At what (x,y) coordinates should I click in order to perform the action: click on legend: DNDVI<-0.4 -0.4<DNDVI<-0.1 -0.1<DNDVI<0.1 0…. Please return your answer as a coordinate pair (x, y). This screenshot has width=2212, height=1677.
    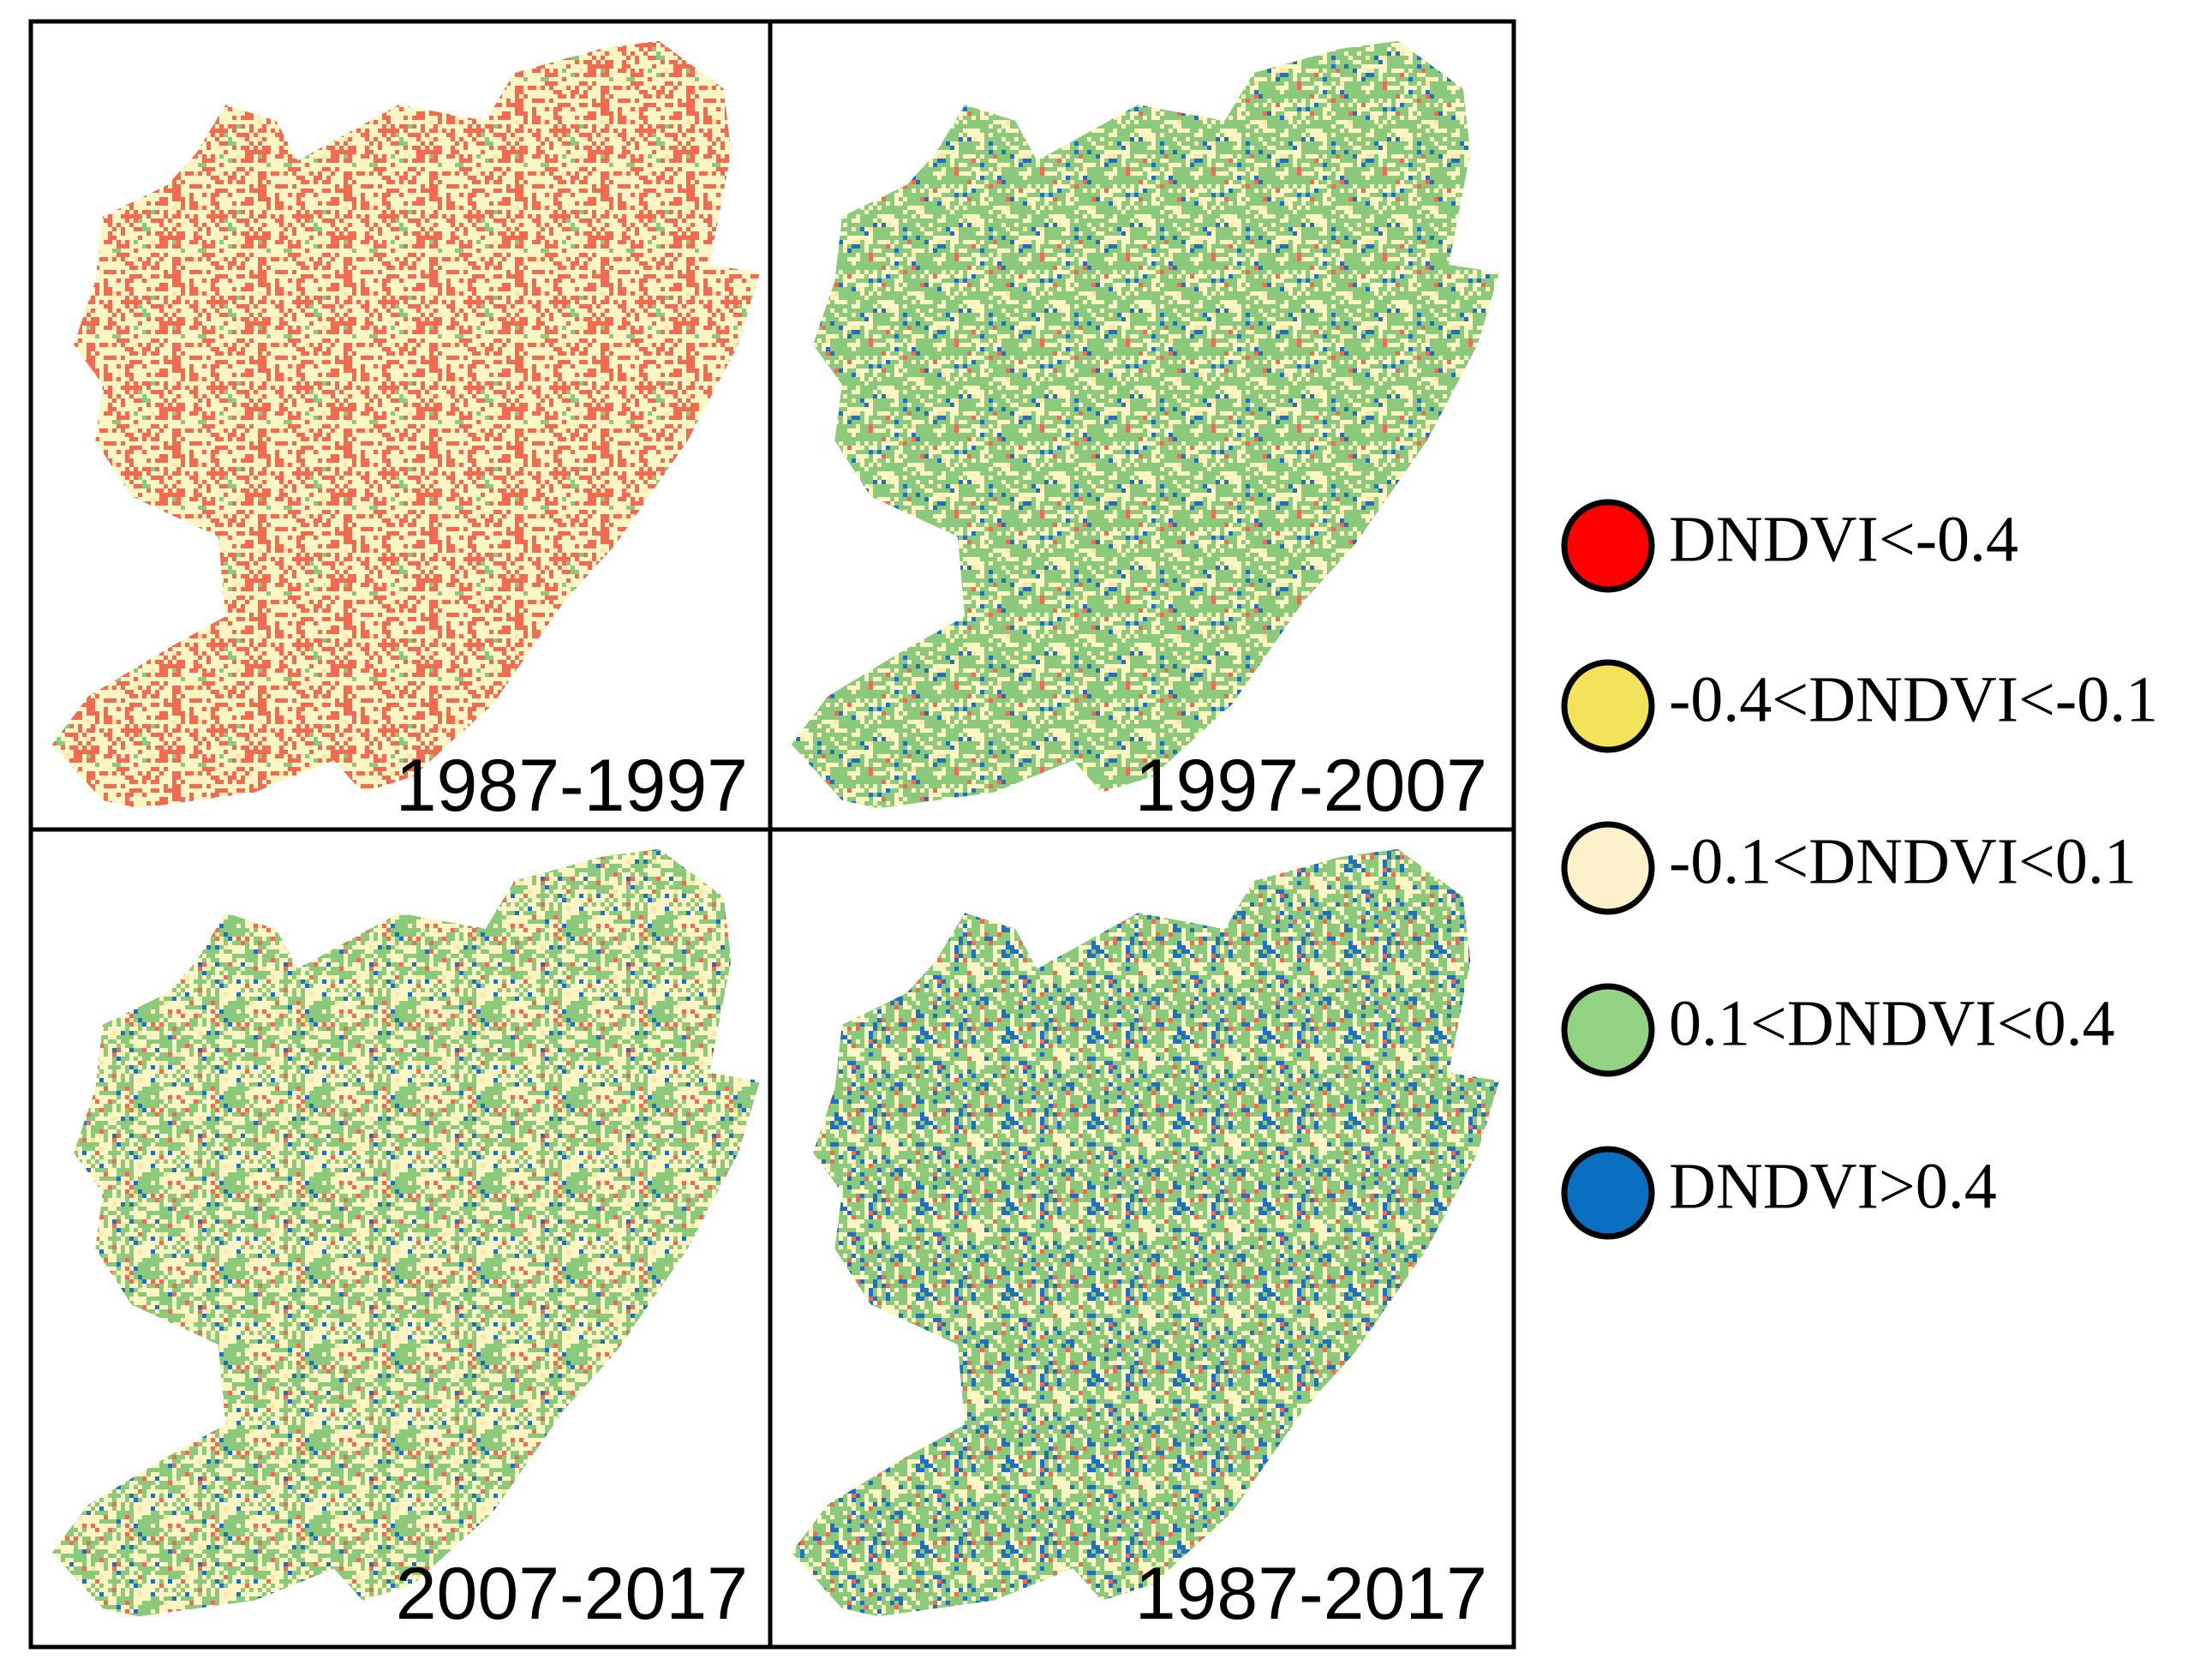
    Looking at the image, I should click on (1859, 869).